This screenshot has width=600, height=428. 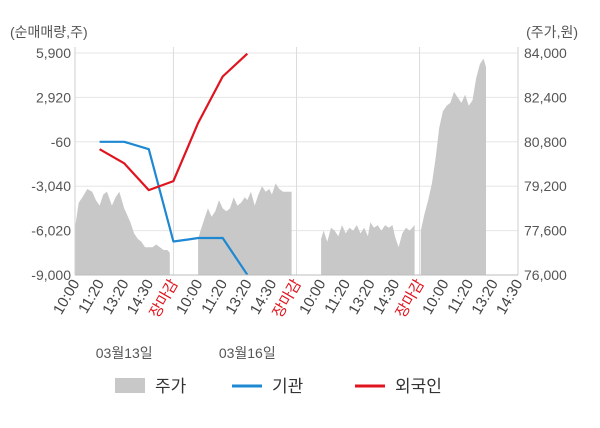 I want to click on y-right-tick-label: 80,800, so click(x=545, y=142).